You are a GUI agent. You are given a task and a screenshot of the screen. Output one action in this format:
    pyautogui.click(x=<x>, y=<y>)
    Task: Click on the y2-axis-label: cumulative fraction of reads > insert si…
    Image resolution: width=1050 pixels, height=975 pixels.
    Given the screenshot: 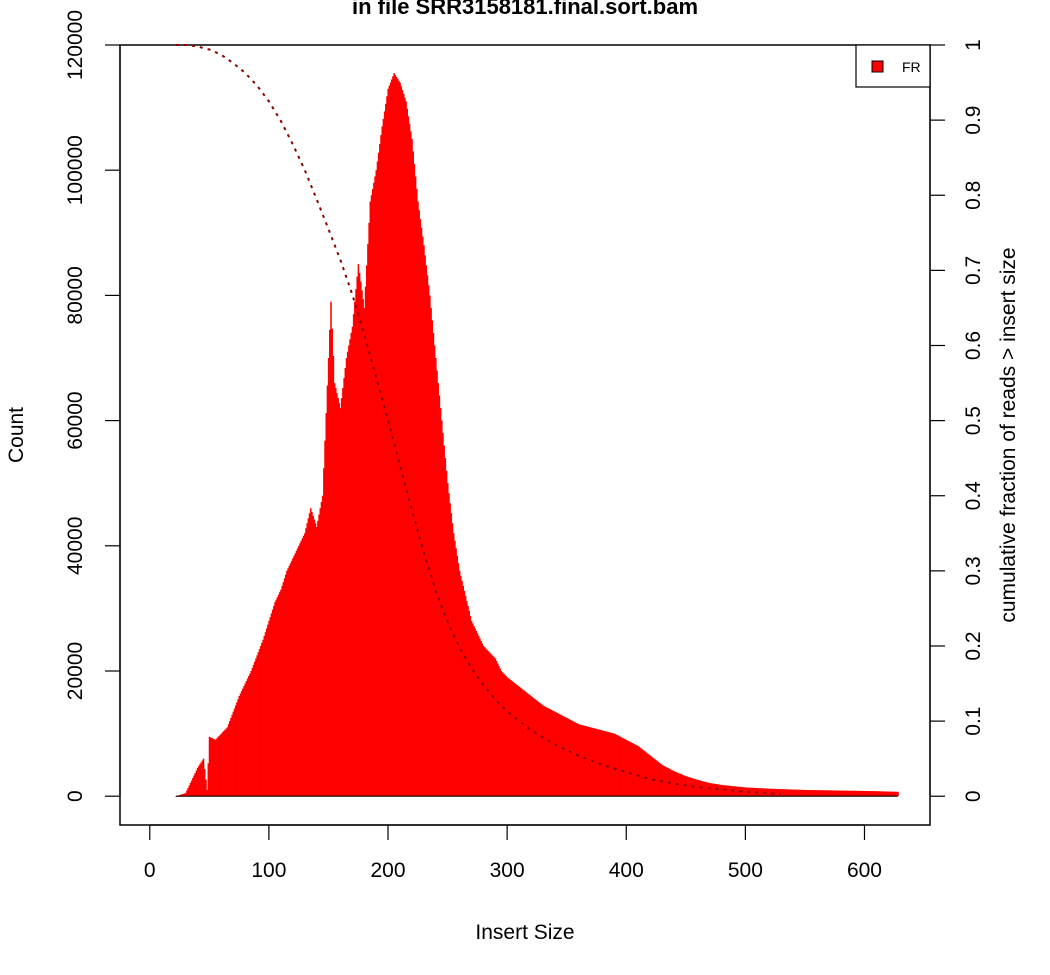 What is the action you would take?
    pyautogui.click(x=1008, y=434)
    